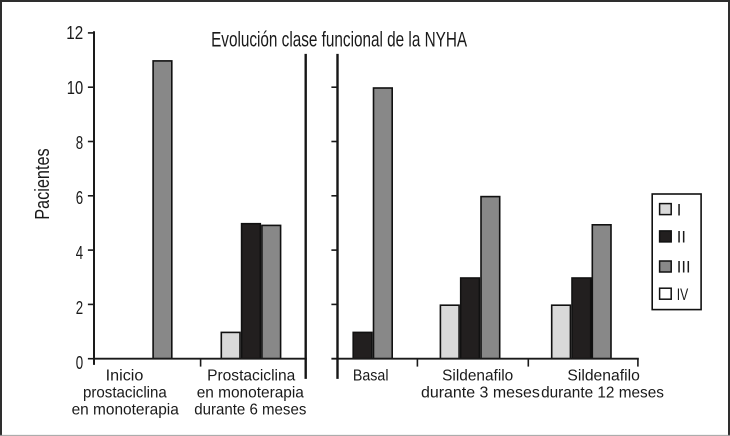 Image resolution: width=730 pixels, height=436 pixels. Describe the element at coordinates (602, 392) in the screenshot. I see `svg-text: durante 12 meses` at that location.